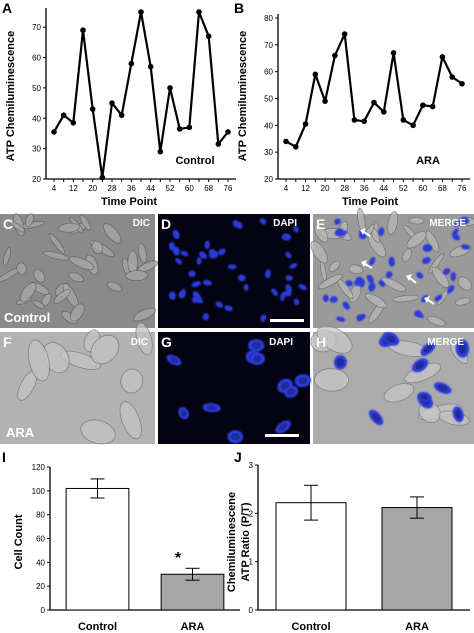 This screenshot has height=633, width=474. I want to click on panel-g-channel: DAPI, so click(281, 342).